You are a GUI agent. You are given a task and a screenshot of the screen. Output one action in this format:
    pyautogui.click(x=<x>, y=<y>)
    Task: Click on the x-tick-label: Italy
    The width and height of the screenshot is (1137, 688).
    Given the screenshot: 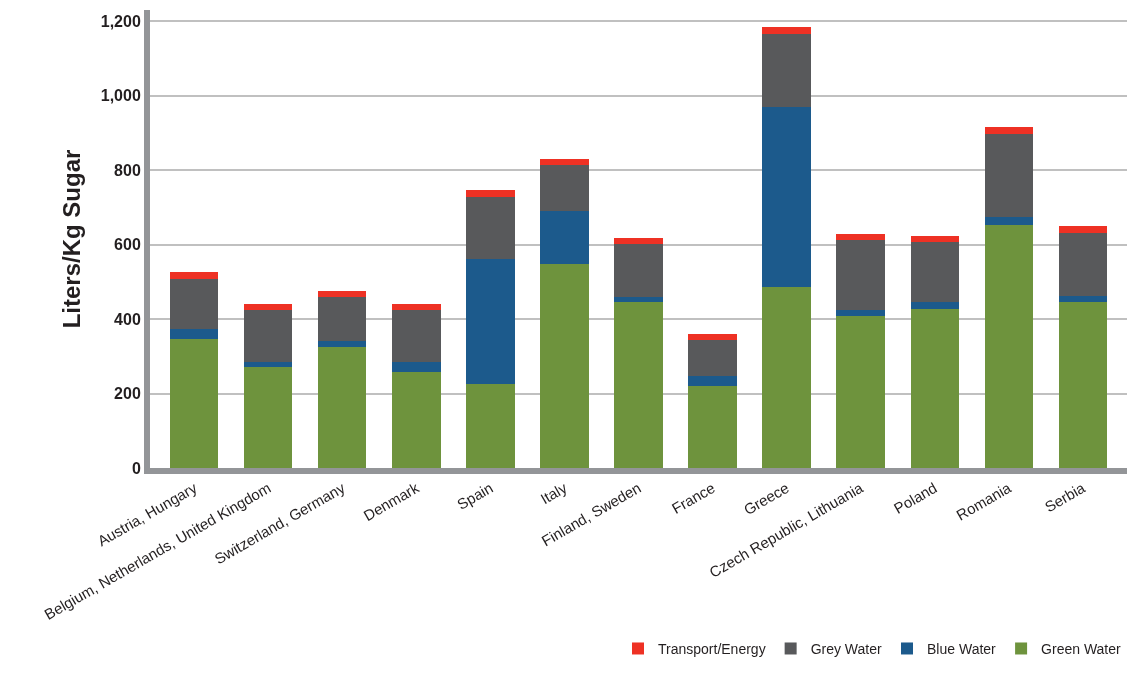 What is the action you would take?
    pyautogui.click(x=554, y=493)
    